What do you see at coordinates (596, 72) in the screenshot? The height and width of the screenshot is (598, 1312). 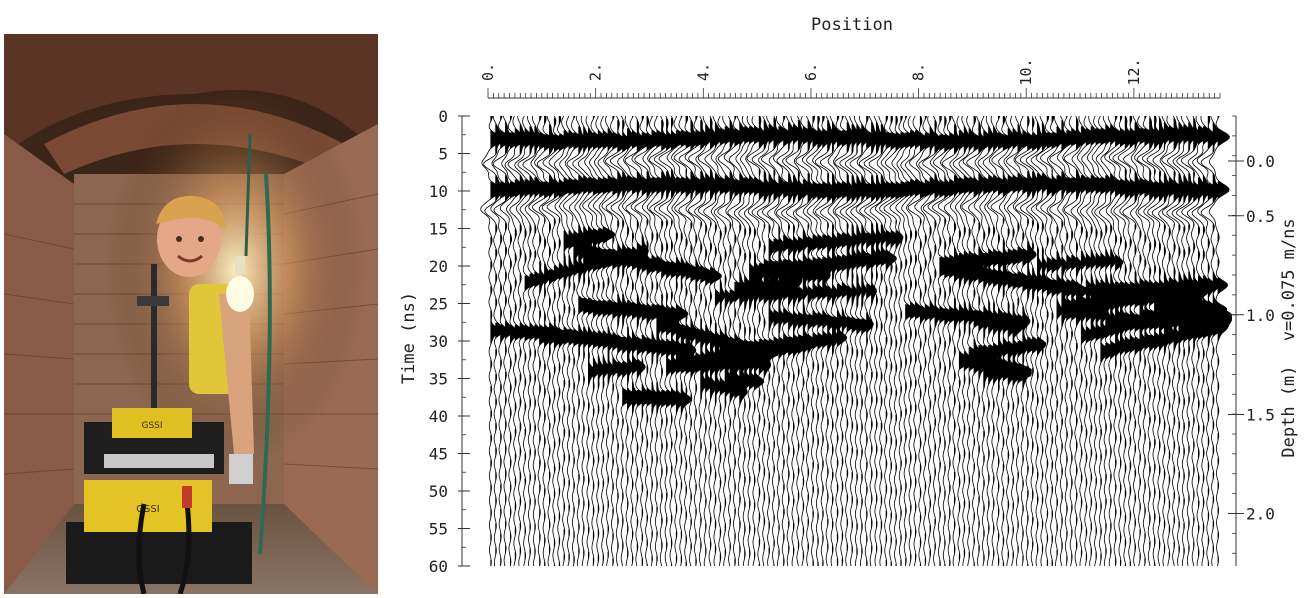 I see `x-tick-label: 2.` at bounding box center [596, 72].